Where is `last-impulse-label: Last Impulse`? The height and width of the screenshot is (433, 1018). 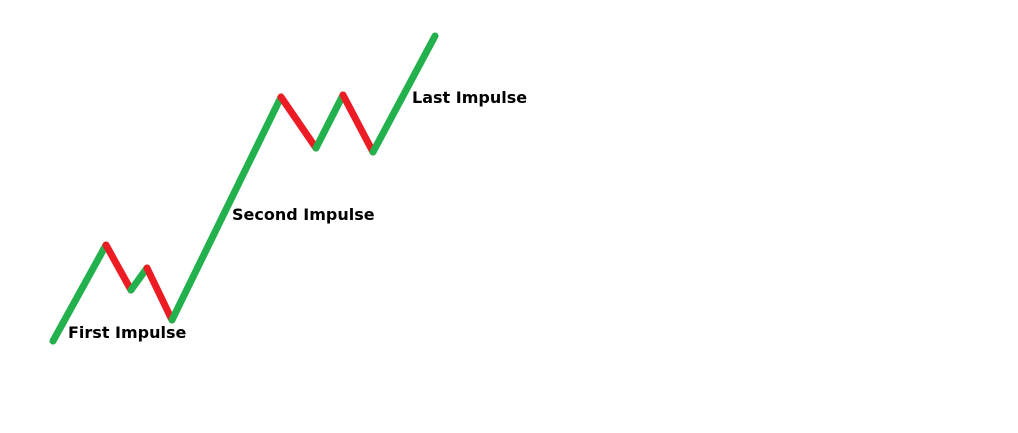 last-impulse-label: Last Impulse is located at coordinates (470, 97).